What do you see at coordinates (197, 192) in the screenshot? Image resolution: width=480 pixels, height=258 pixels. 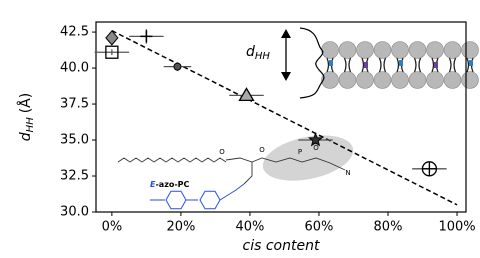 I see `azo-group` at bounding box center [197, 192].